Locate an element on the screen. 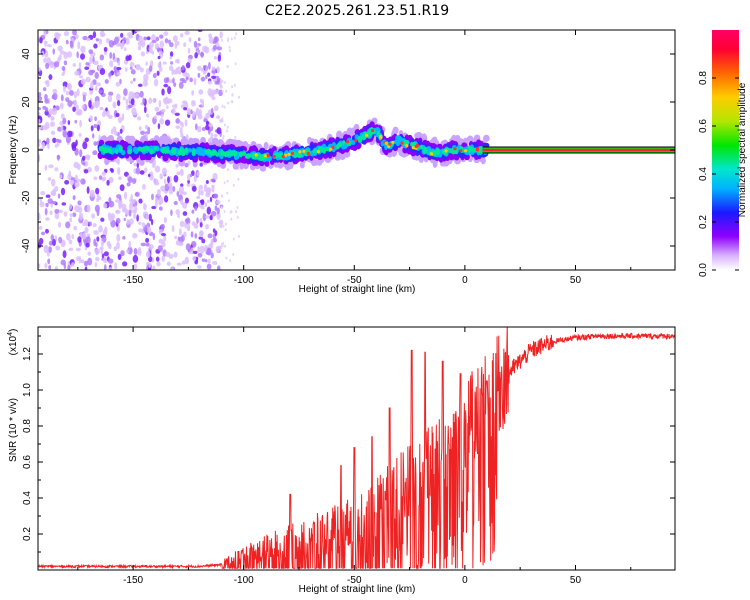 This screenshot has height=600, width=750. spectrogram-y-tick-label: -40 is located at coordinates (26, 245).